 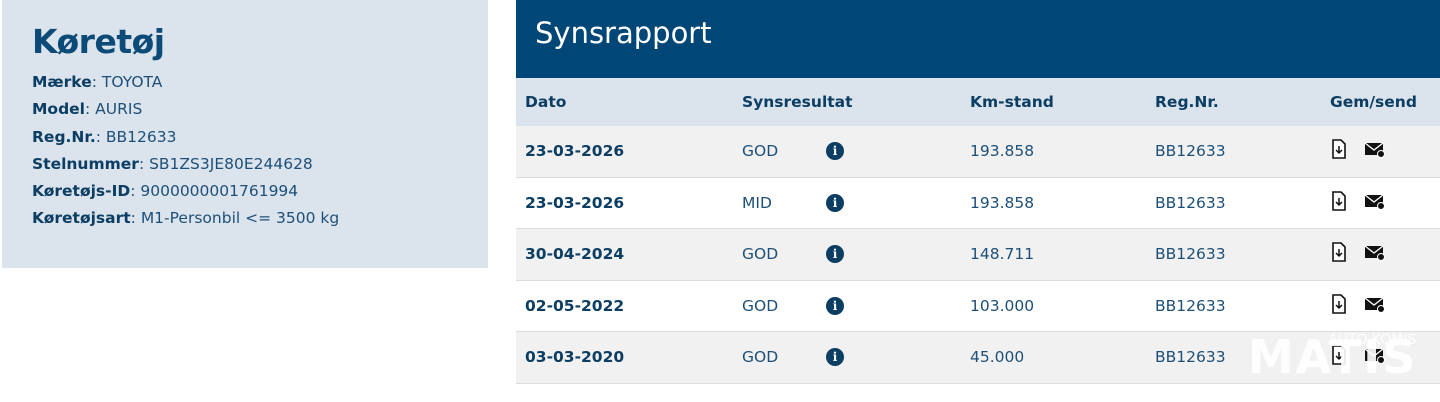 What do you see at coordinates (85, 163) in the screenshot?
I see `field-label: Stelnummer` at bounding box center [85, 163].